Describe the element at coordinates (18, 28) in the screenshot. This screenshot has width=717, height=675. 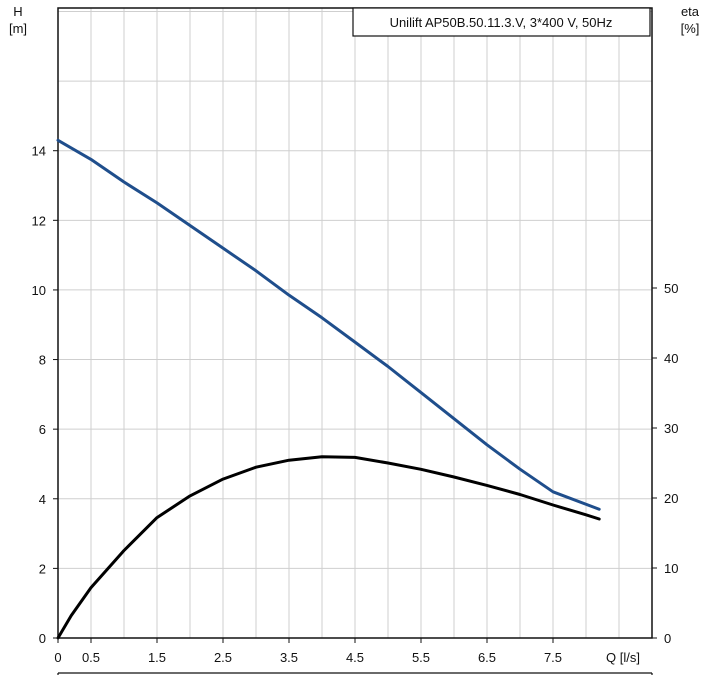
I see `left-axis-label-line2: [m]` at that location.